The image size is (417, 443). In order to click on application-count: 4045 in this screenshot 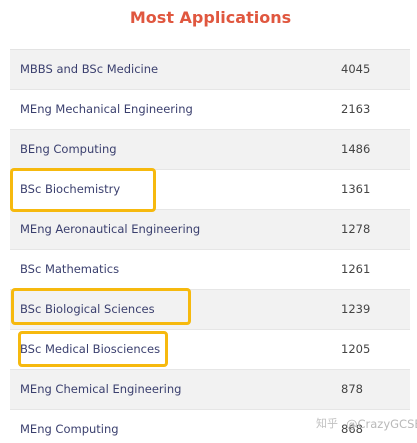, I will do `click(356, 69)`.